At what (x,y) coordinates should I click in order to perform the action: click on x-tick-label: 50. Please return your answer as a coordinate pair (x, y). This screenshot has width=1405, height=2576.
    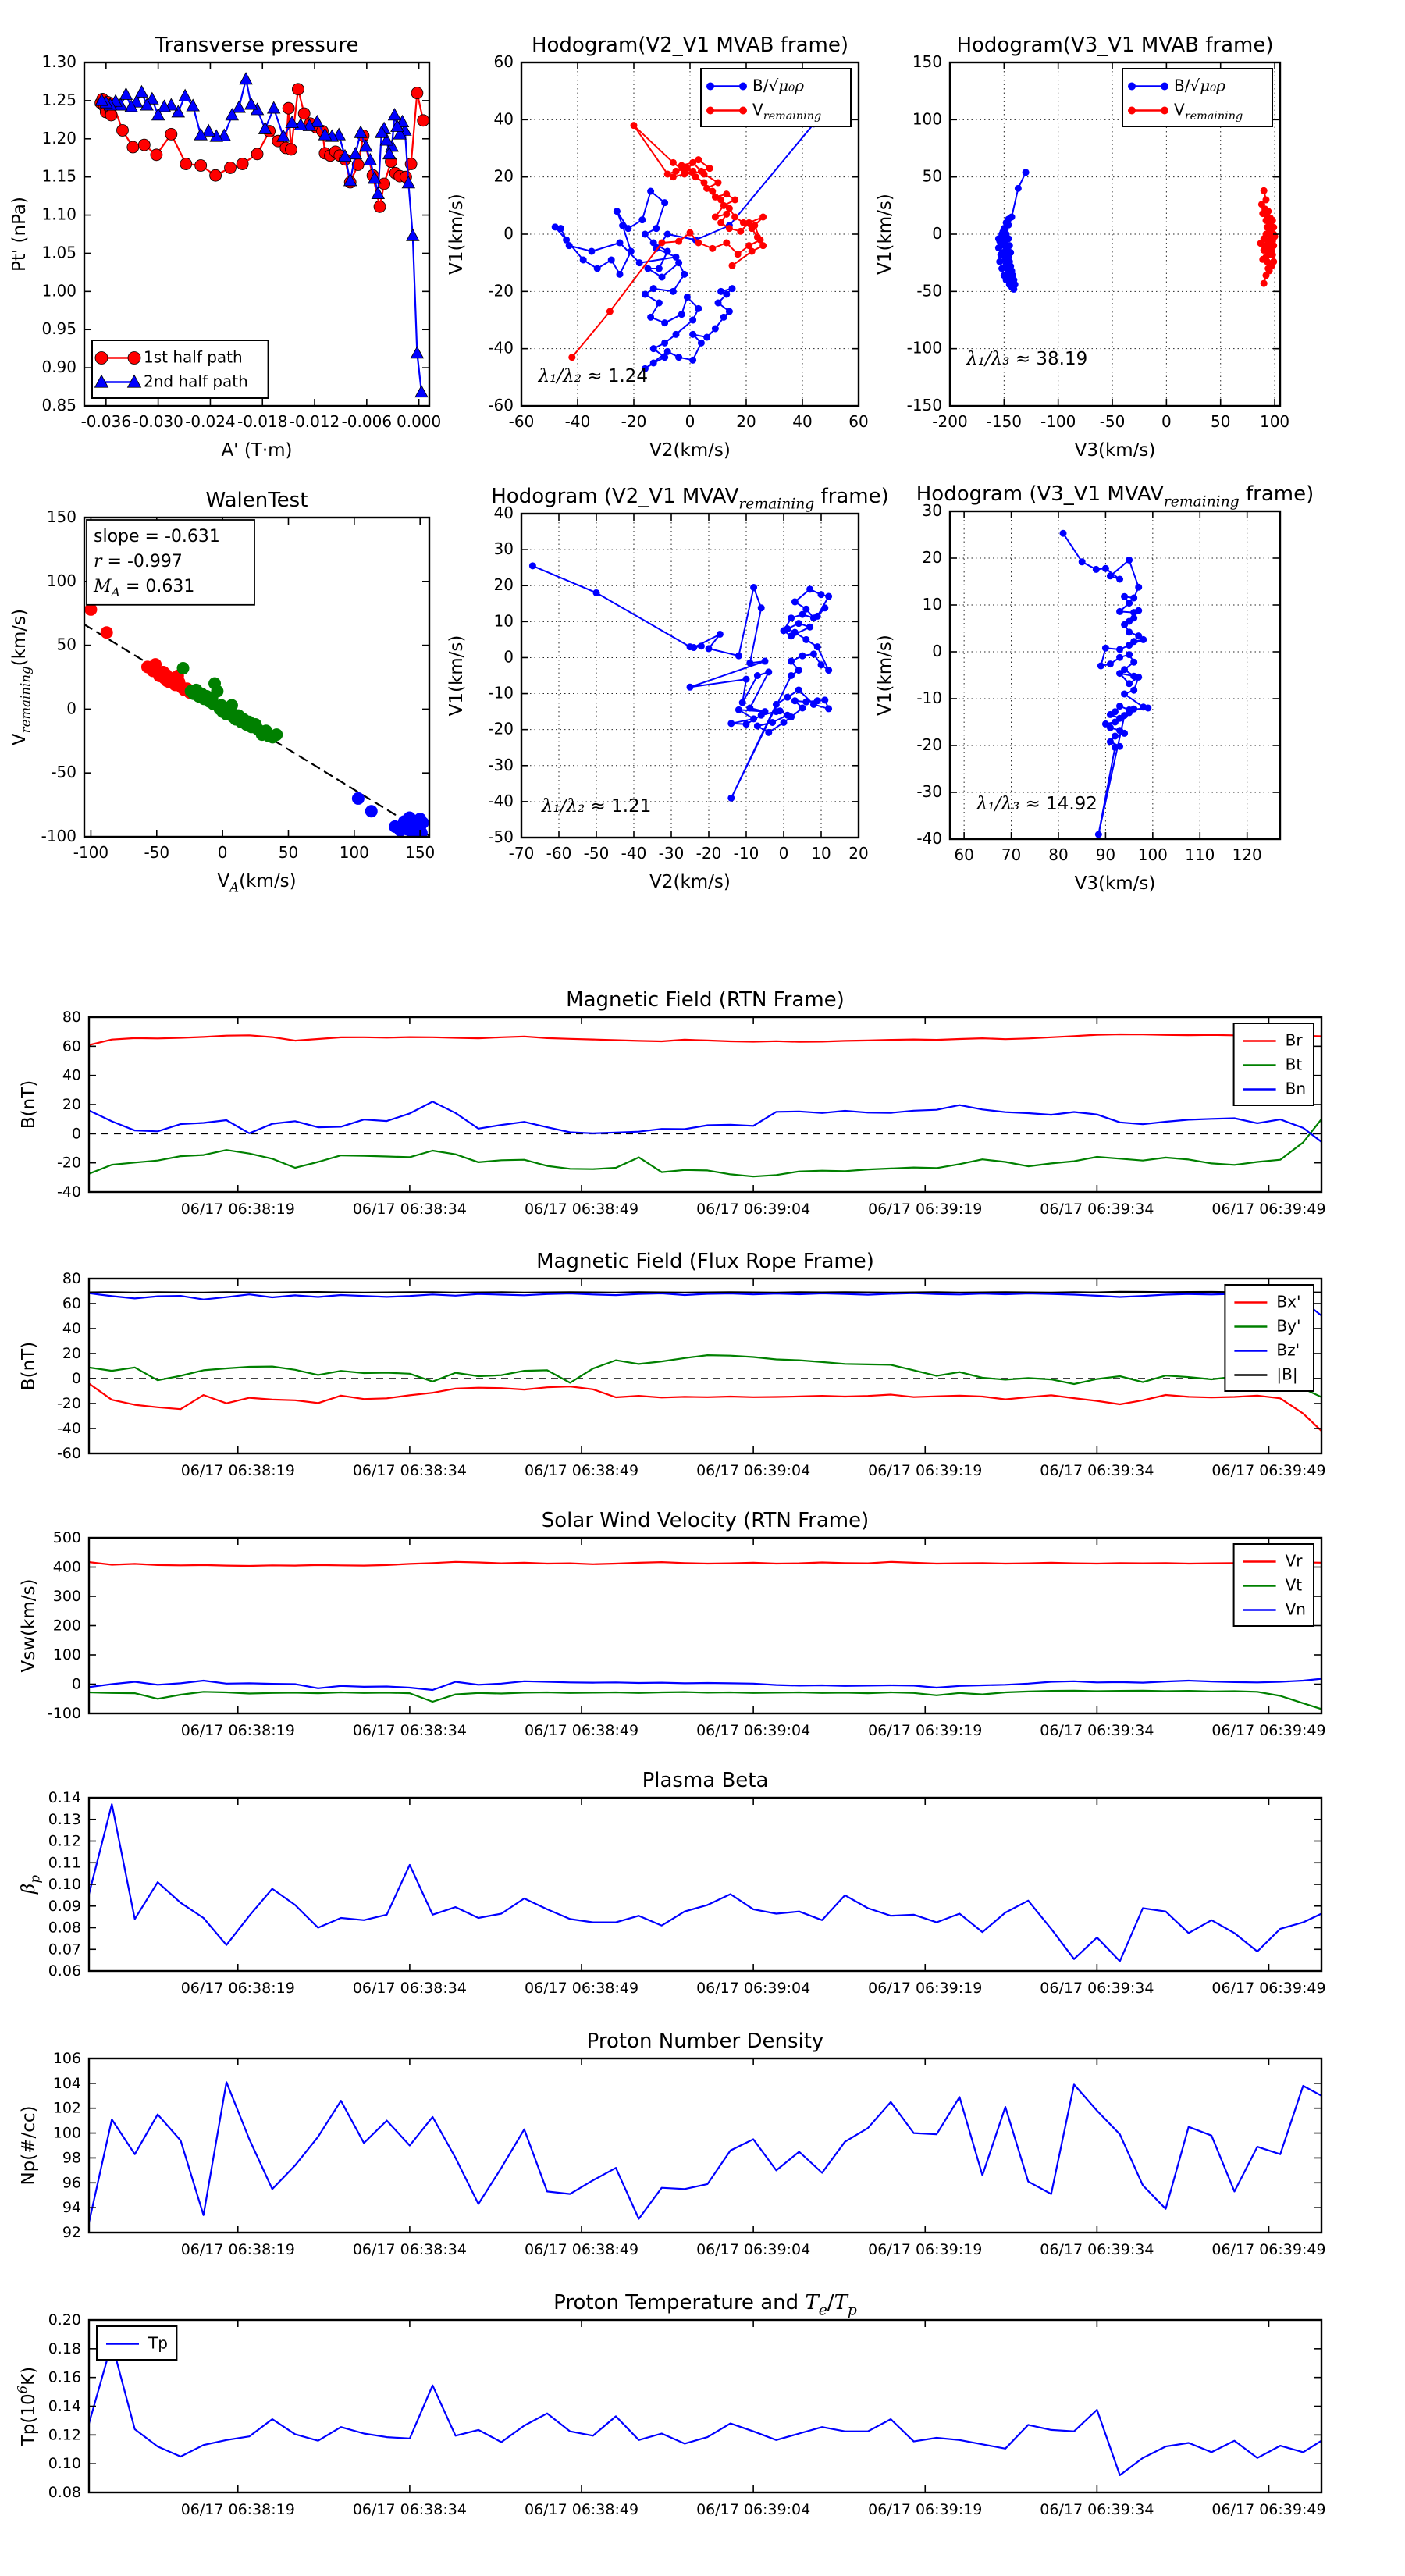
    Looking at the image, I should click on (1221, 421).